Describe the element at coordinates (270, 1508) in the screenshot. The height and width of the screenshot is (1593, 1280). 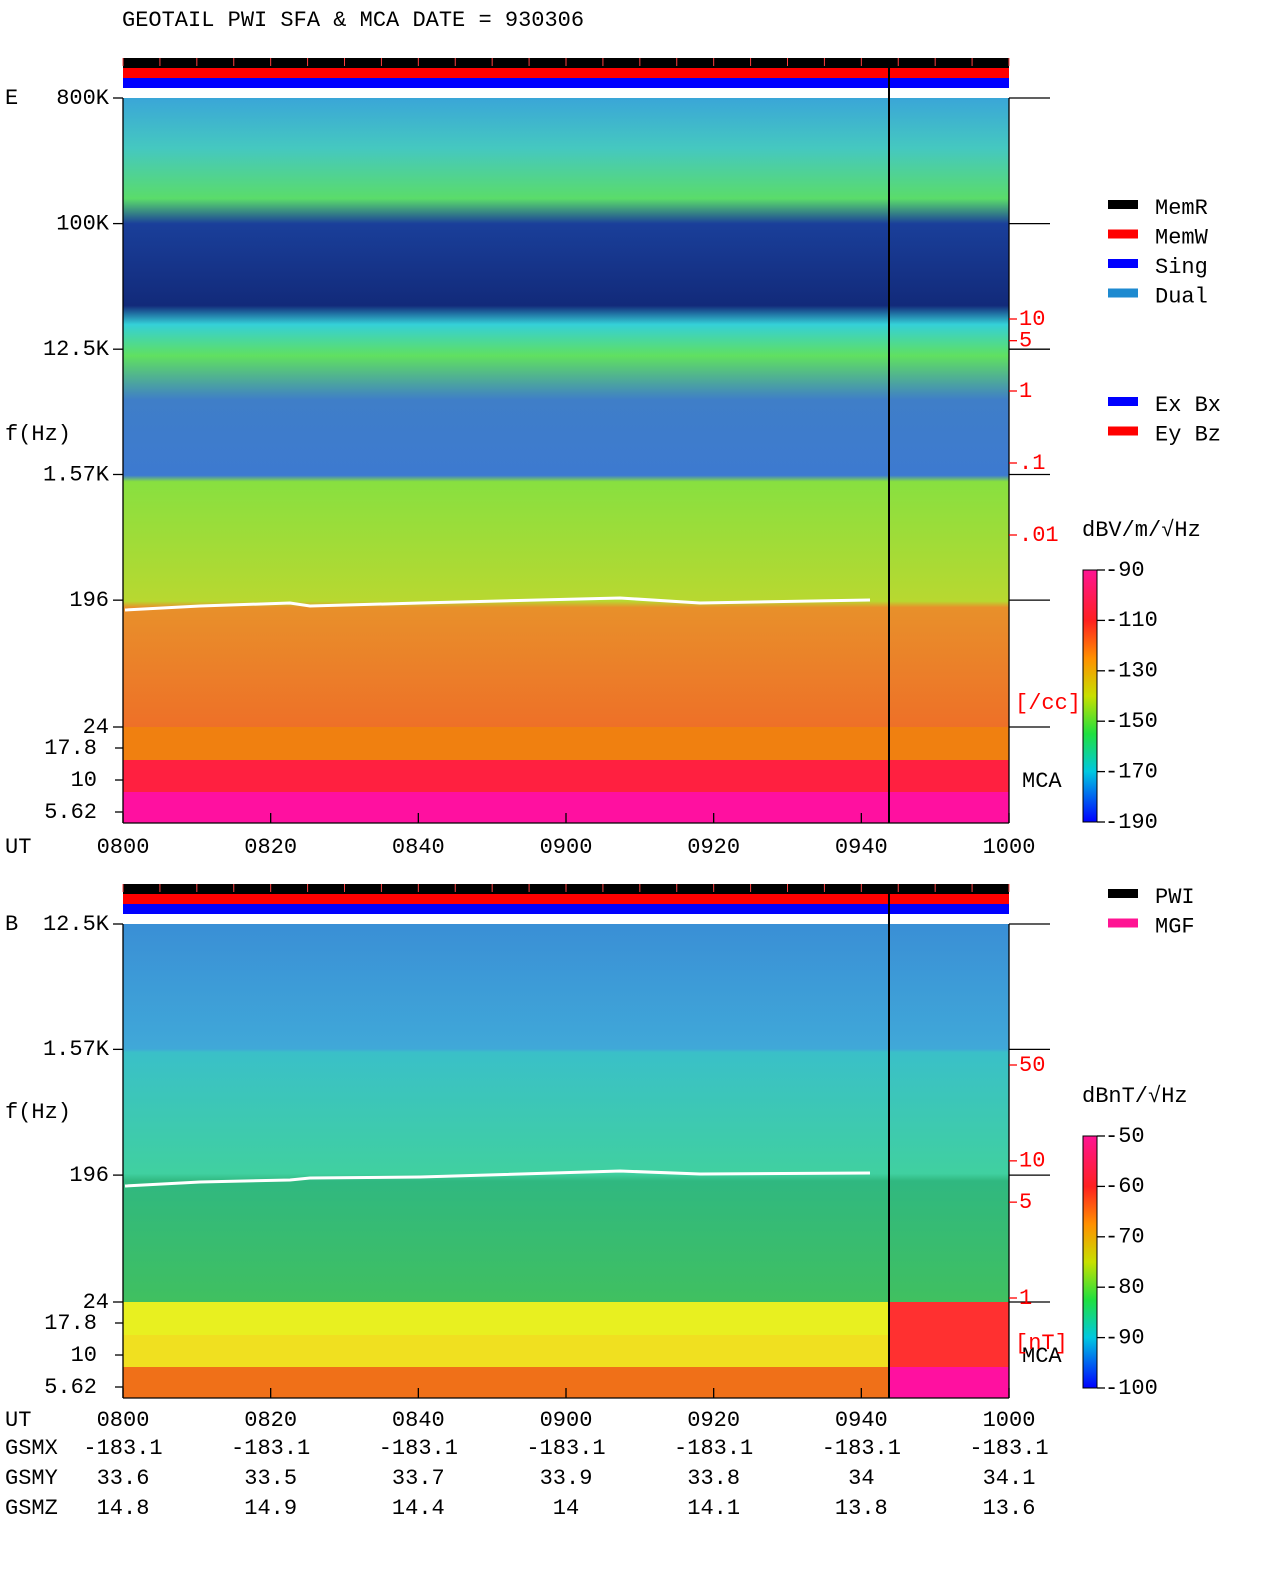
I see `orbit-value: 14.9` at that location.